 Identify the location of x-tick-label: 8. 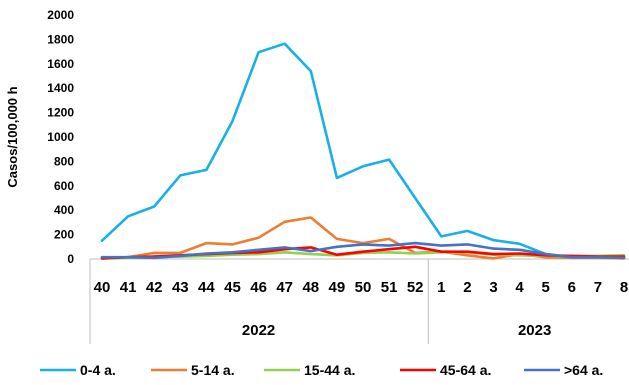
(624, 287).